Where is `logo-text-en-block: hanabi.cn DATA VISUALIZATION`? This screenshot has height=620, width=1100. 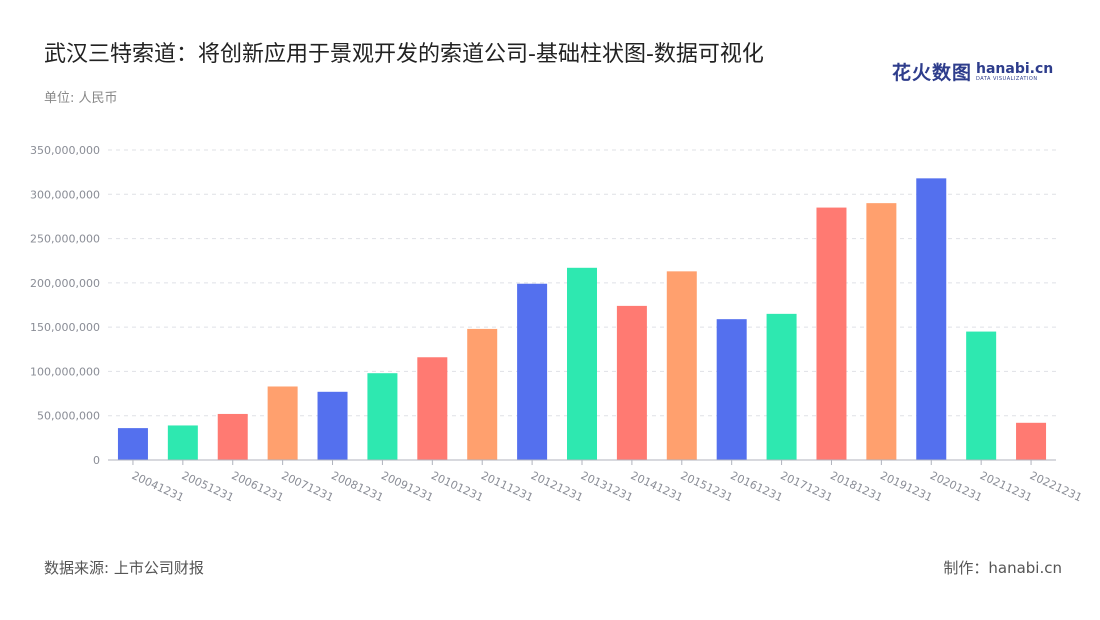
logo-text-en-block: hanabi.cn DATA VISUALIZATION is located at coordinates (1014, 72).